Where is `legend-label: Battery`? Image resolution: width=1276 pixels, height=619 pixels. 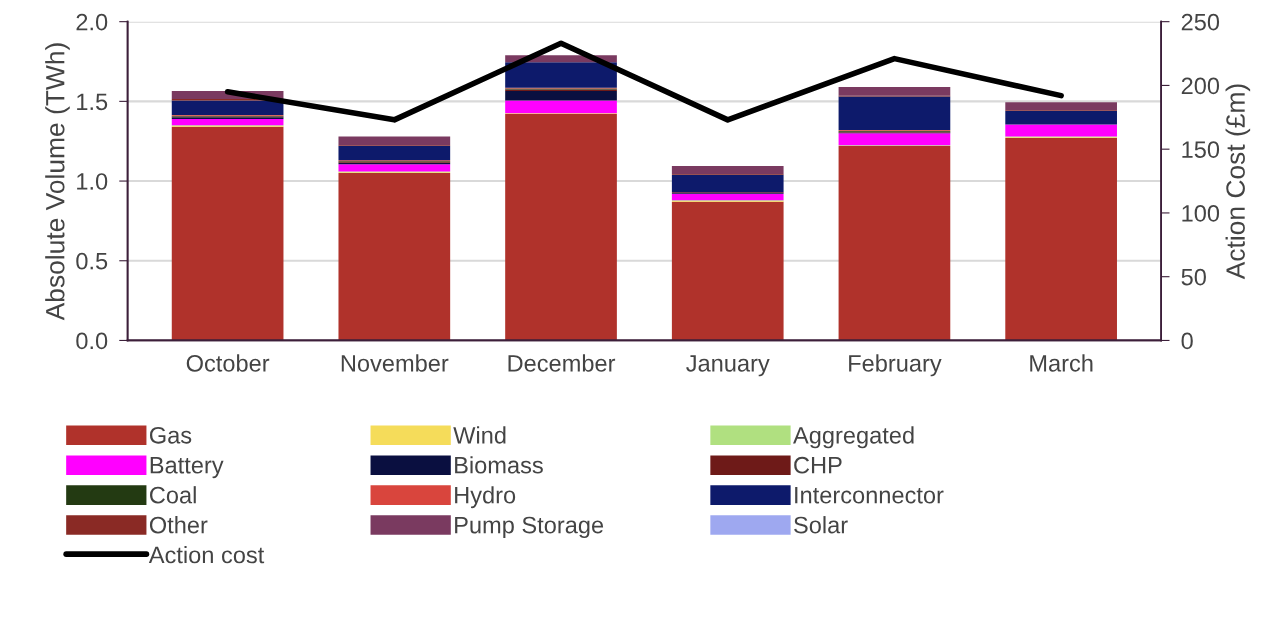
legend-label: Battery is located at coordinates (187, 468).